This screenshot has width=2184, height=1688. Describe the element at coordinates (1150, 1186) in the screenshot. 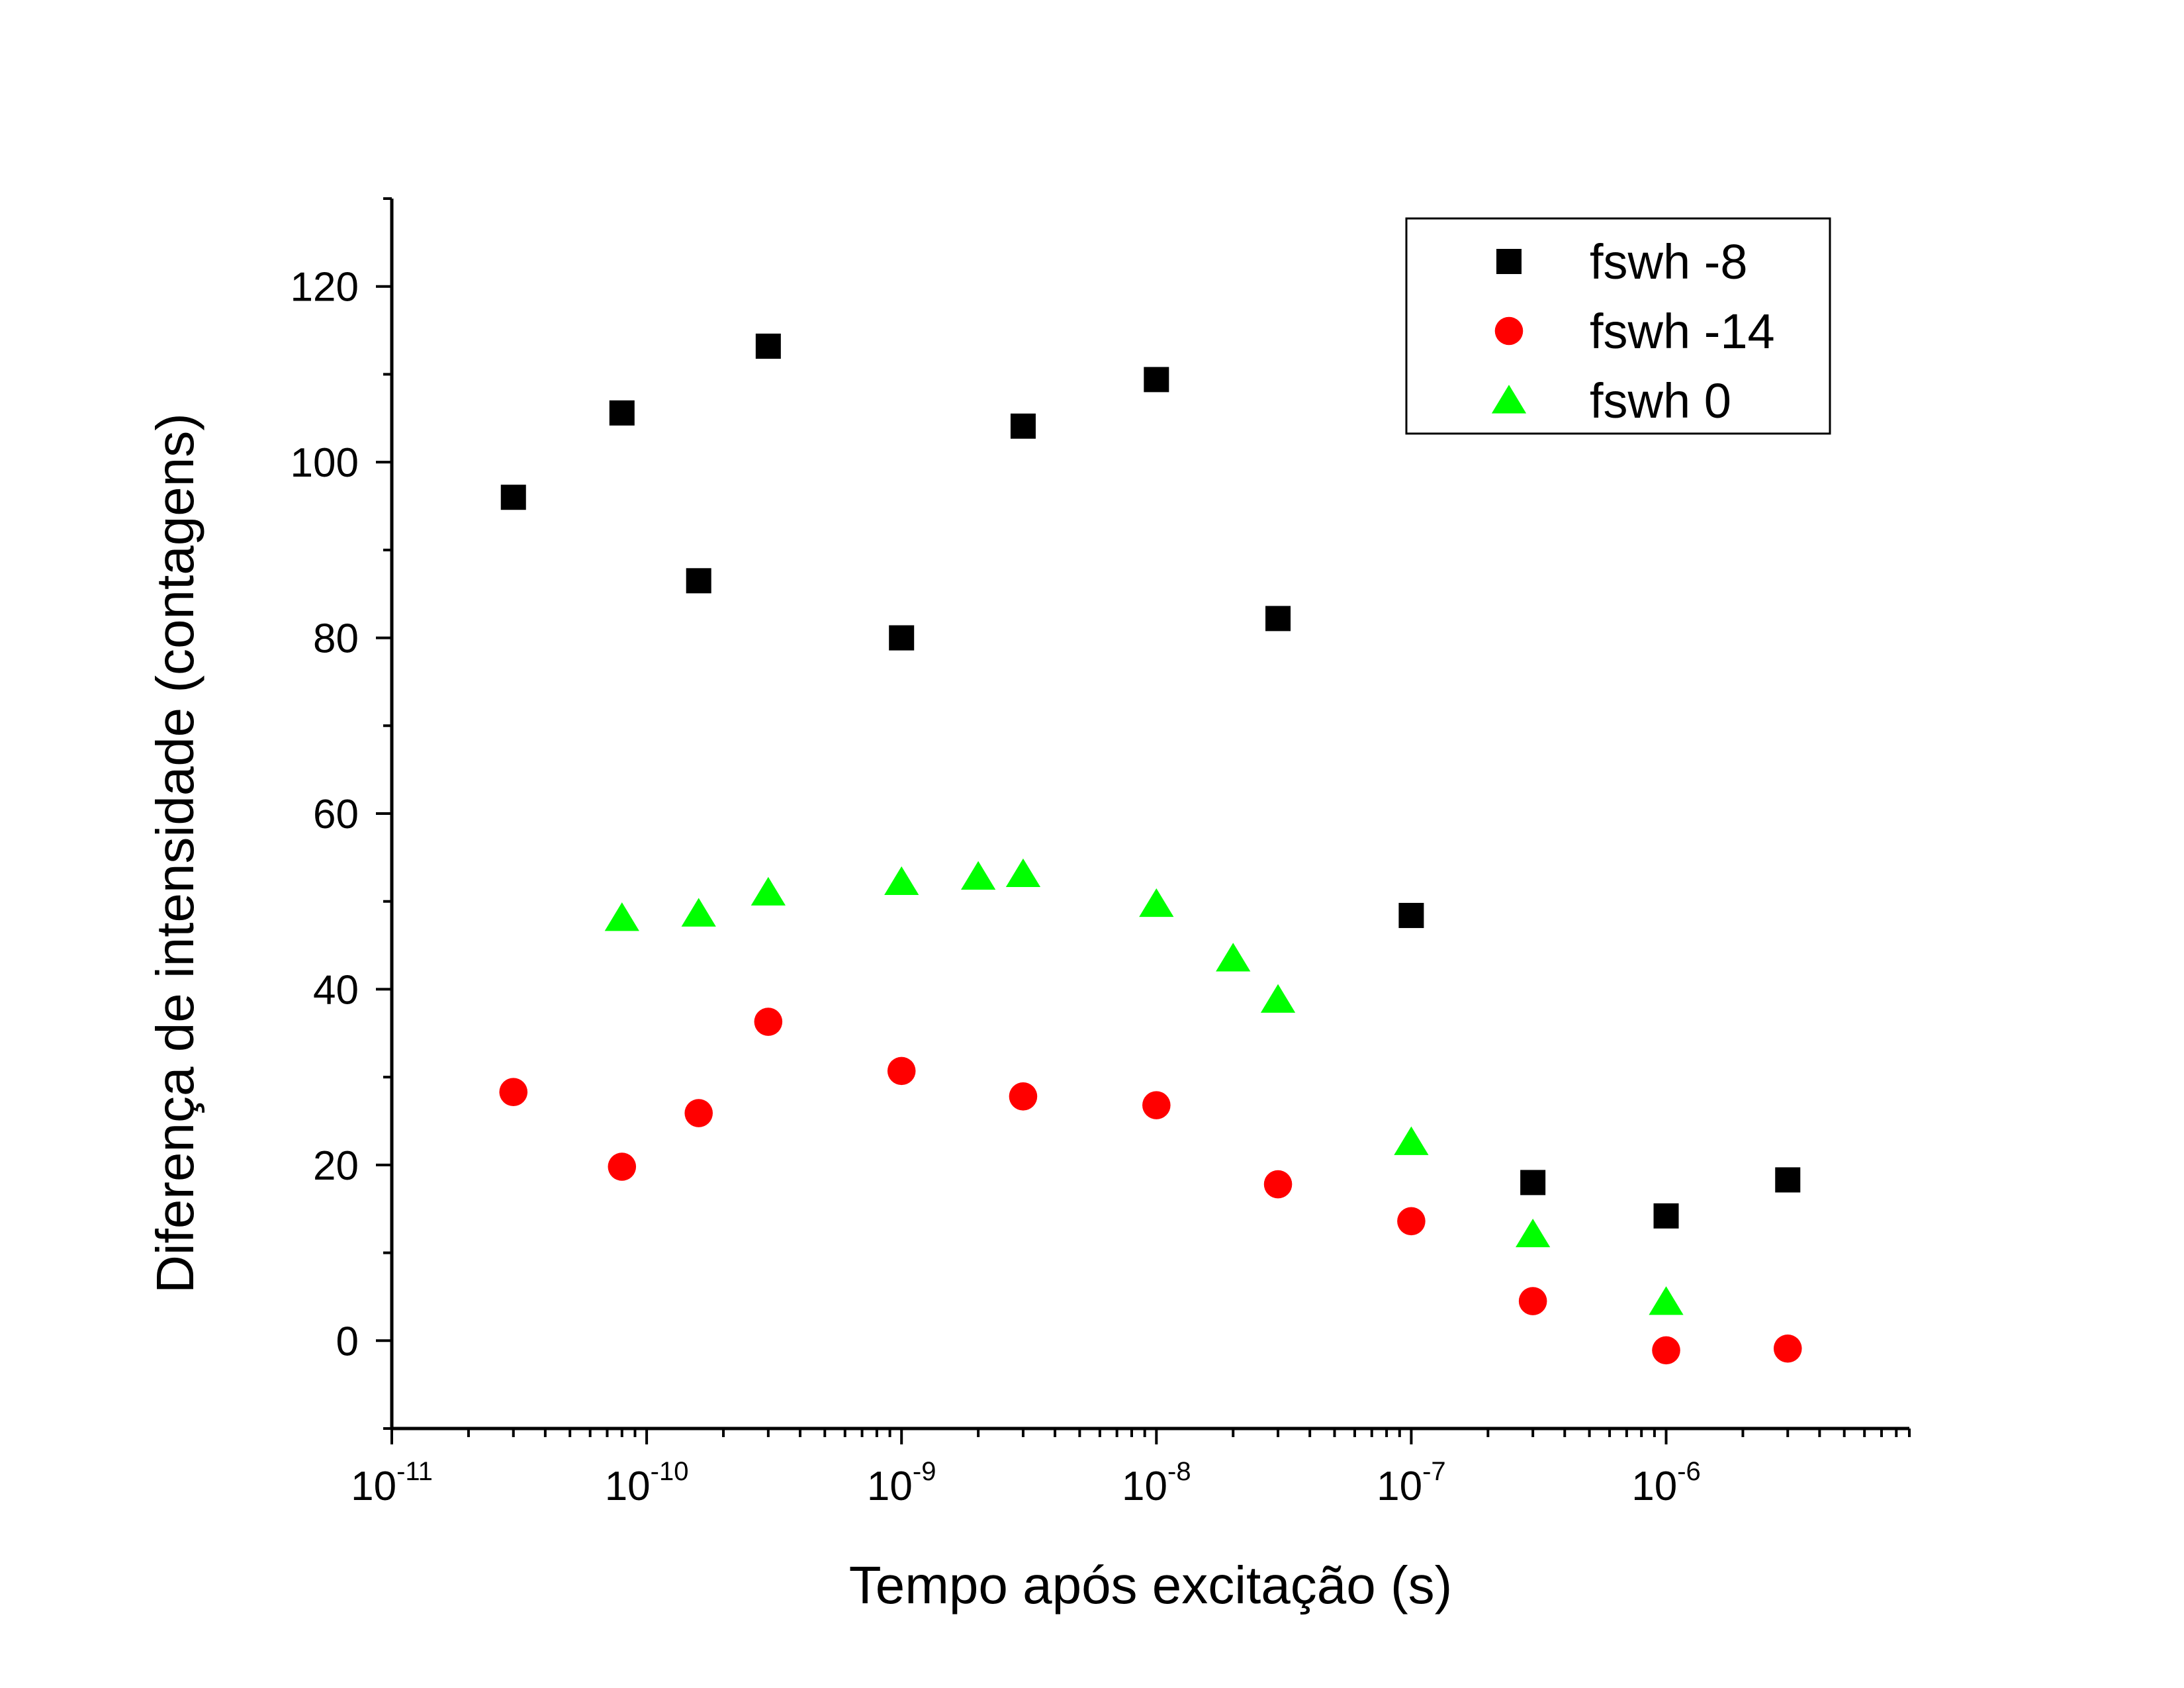

I see `series-circle` at that location.